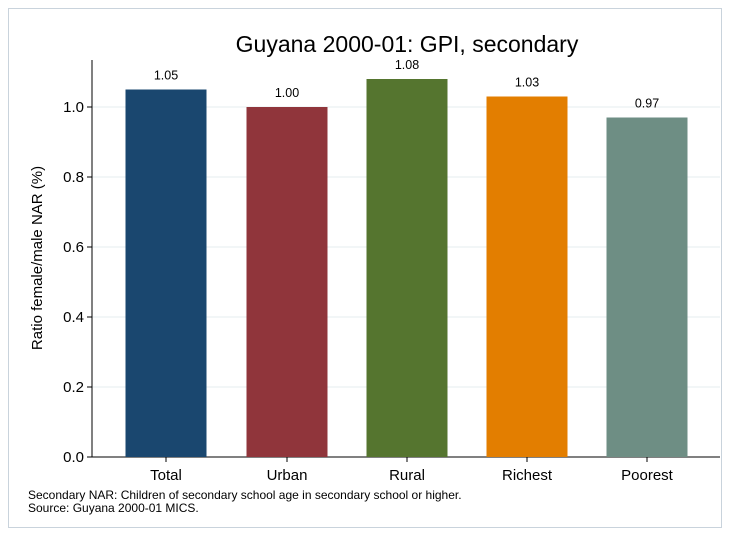 This screenshot has width=730, height=536. What do you see at coordinates (73, 107) in the screenshot?
I see `y-tick-label: 1.0` at bounding box center [73, 107].